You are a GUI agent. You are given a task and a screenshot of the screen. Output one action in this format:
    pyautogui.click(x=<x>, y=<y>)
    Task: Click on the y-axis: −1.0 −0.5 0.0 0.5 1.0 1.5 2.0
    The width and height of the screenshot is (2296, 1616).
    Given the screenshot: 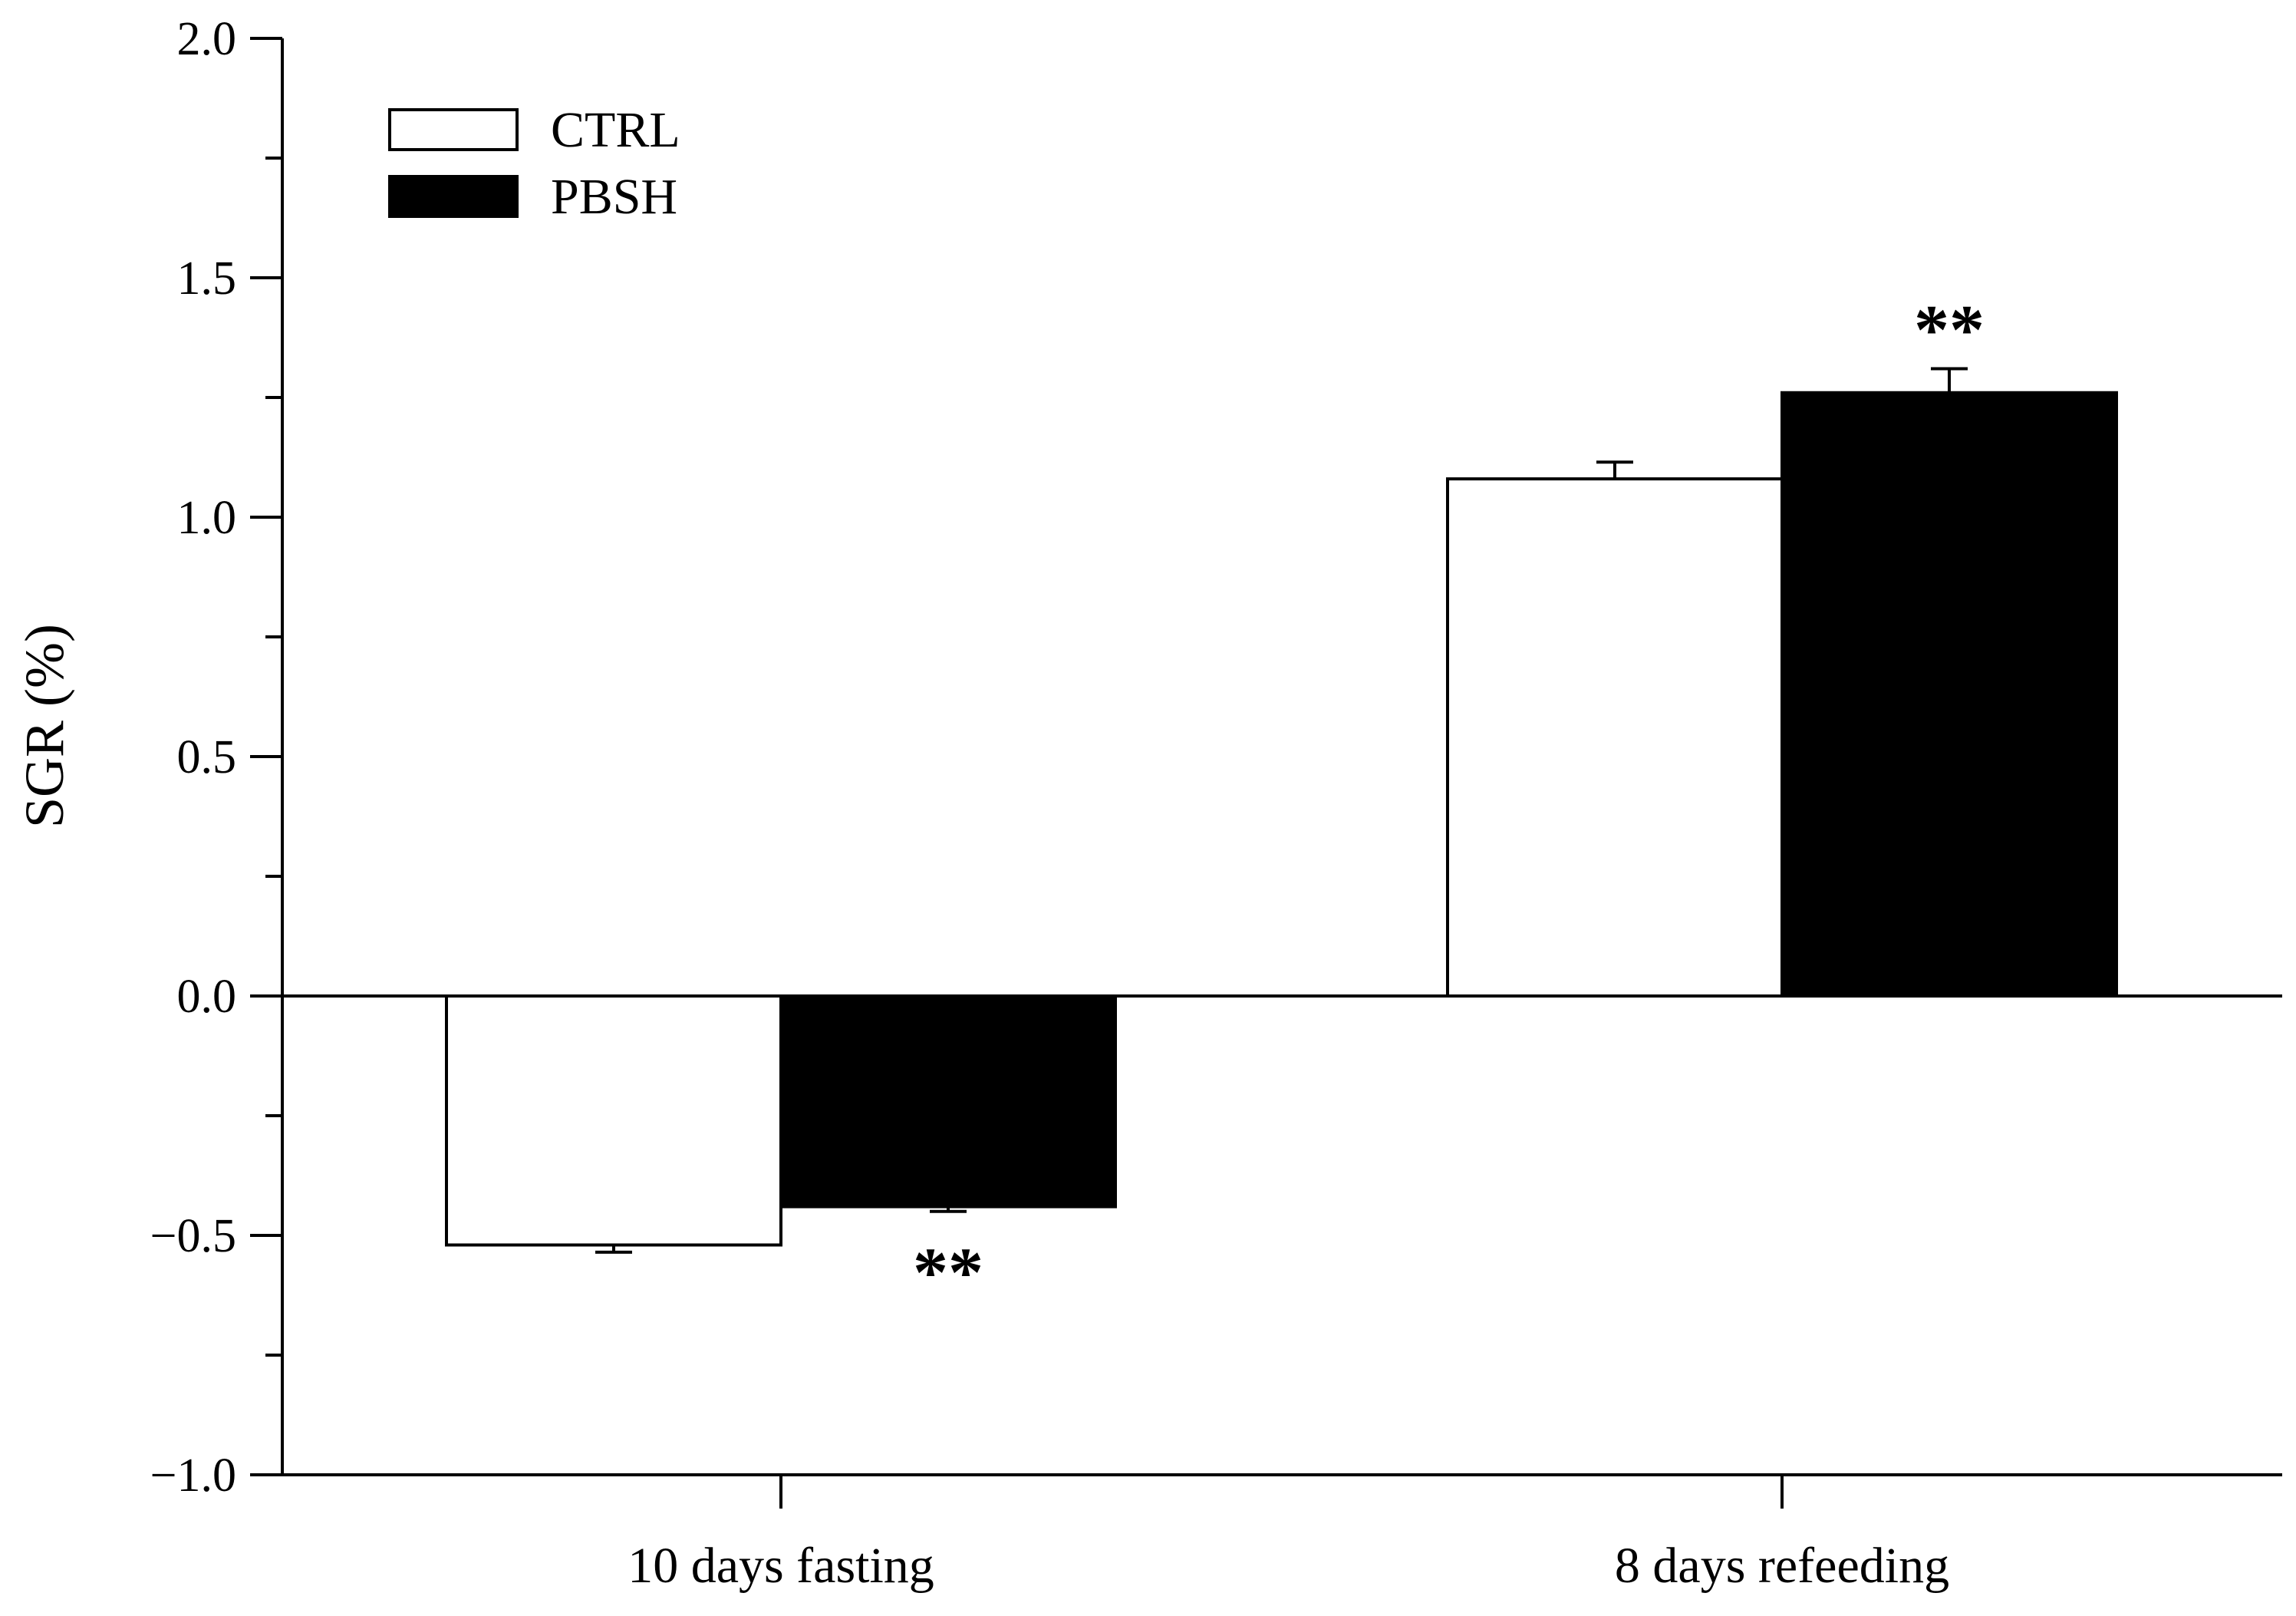 What is the action you would take?
    pyautogui.click(x=217, y=757)
    